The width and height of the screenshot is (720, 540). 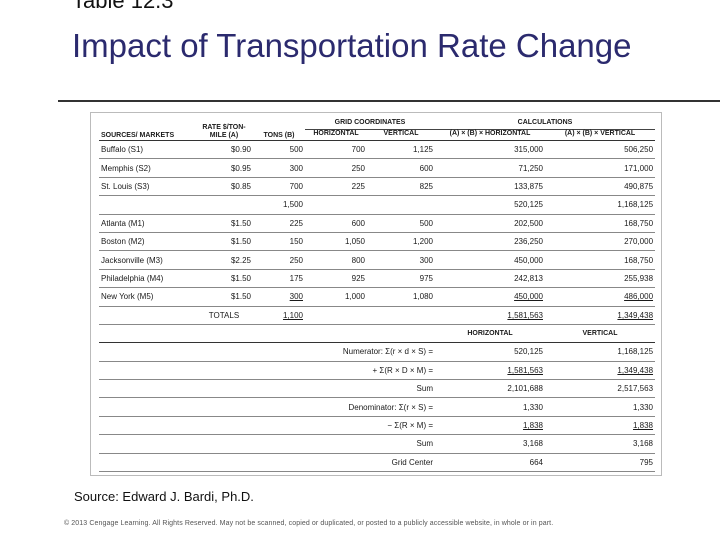 What do you see at coordinates (490, 187) in the screenshot?
I see `table-cell: 133,875` at bounding box center [490, 187].